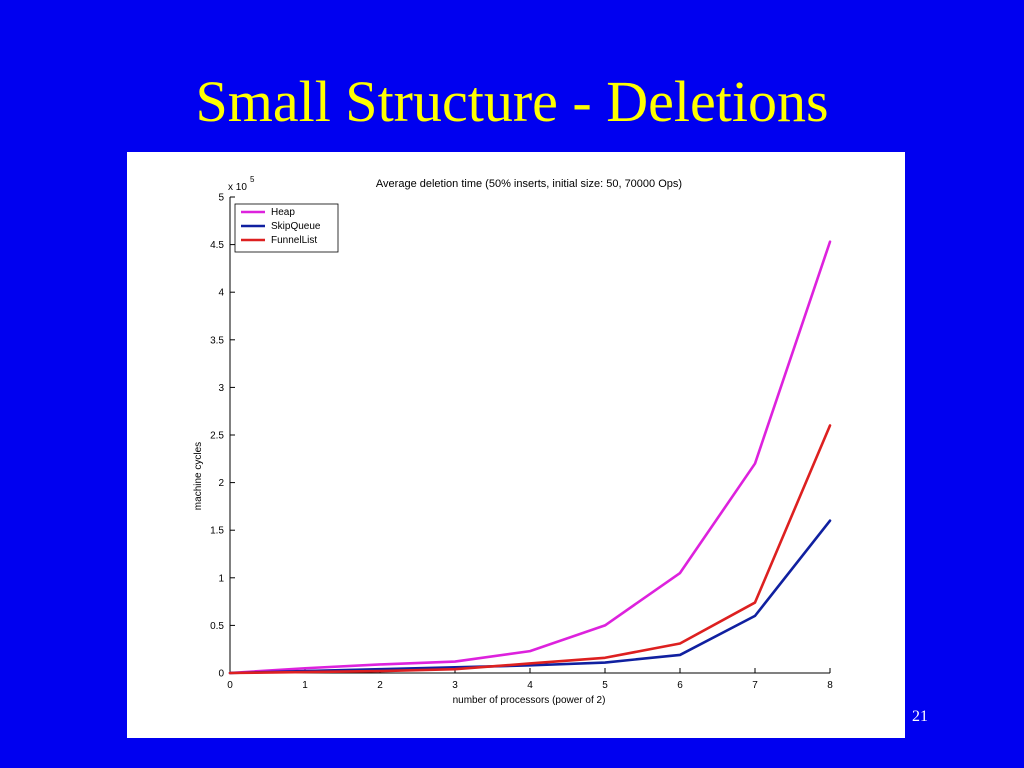  Describe the element at coordinates (455, 685) in the screenshot. I see `x-tick-label: 3` at that location.